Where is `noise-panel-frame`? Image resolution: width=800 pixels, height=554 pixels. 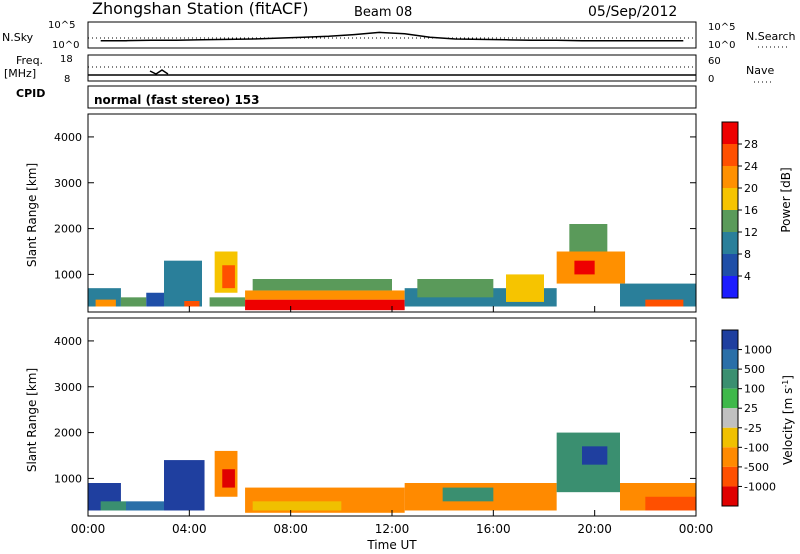 noise-panel-frame is located at coordinates (392, 35).